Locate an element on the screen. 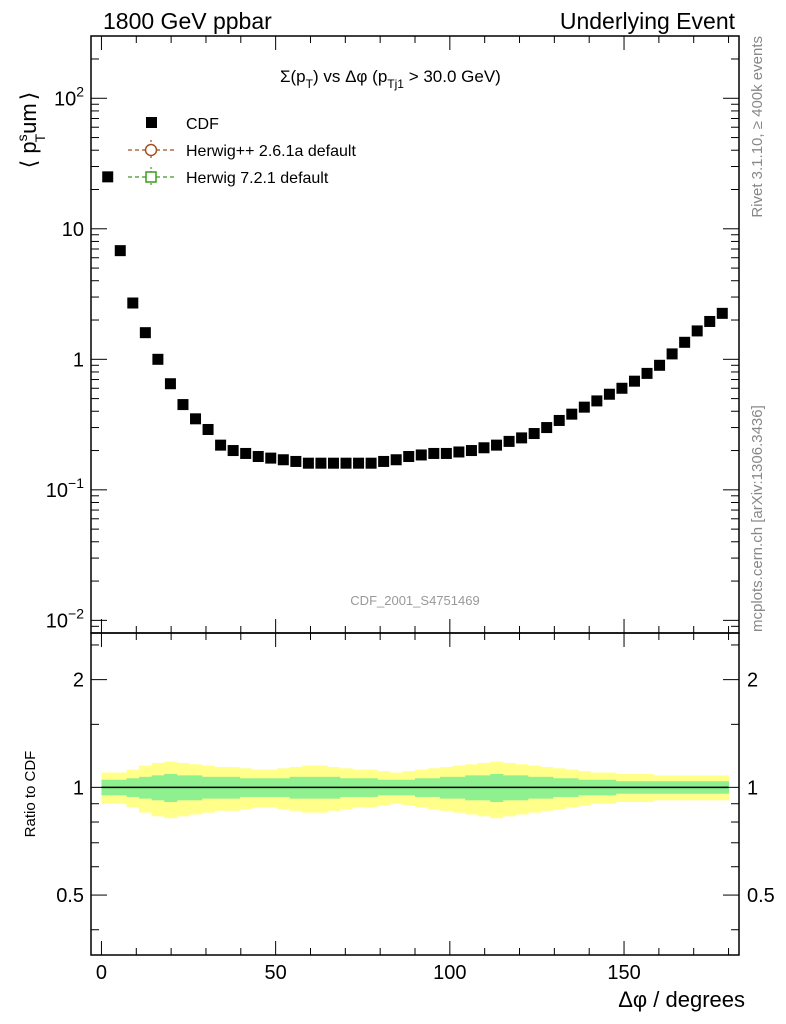 The image size is (786, 1024). legend-marker-herwig7 is located at coordinates (151, 177).